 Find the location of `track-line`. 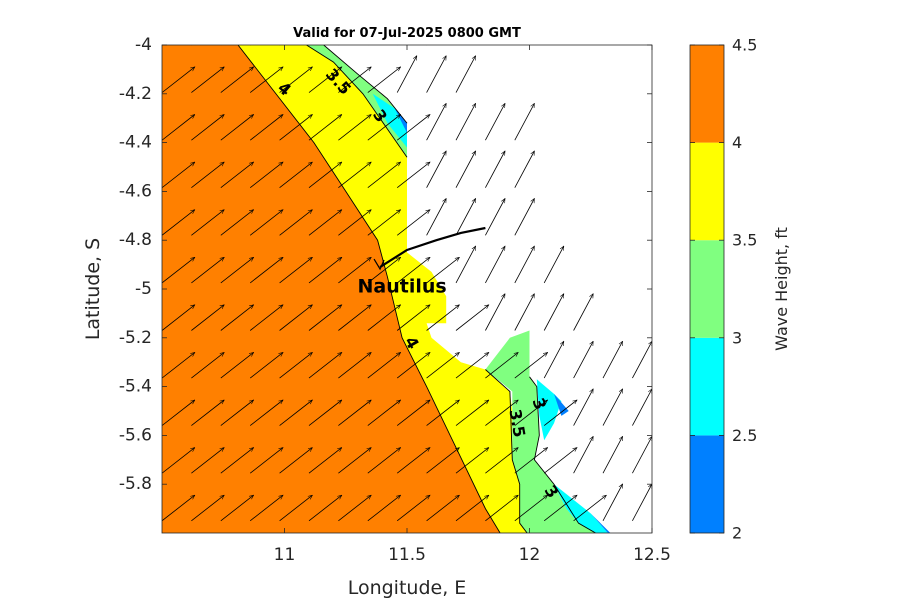

track-line is located at coordinates (432, 247).